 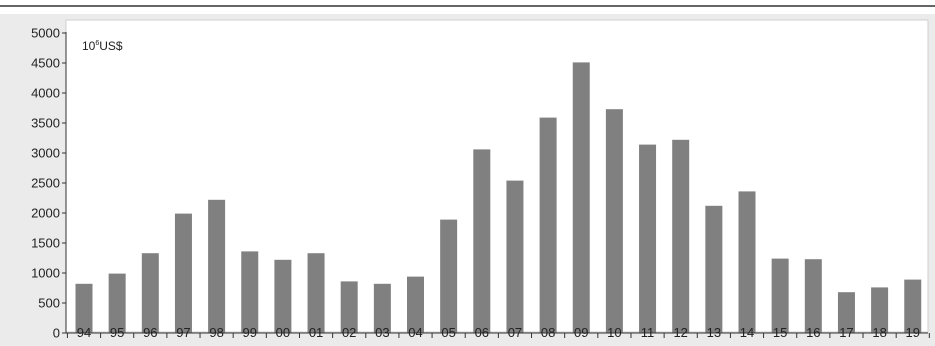 What do you see at coordinates (648, 332) in the screenshot?
I see `x-tick-label: 11` at bounding box center [648, 332].